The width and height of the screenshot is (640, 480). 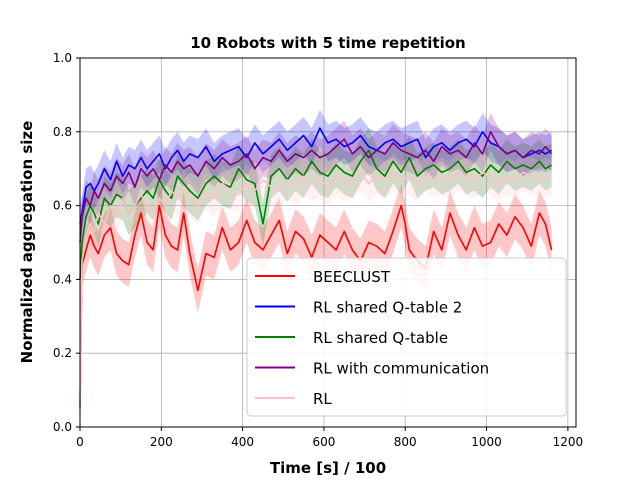 I want to click on x-tick-label: 0, so click(x=80, y=442).